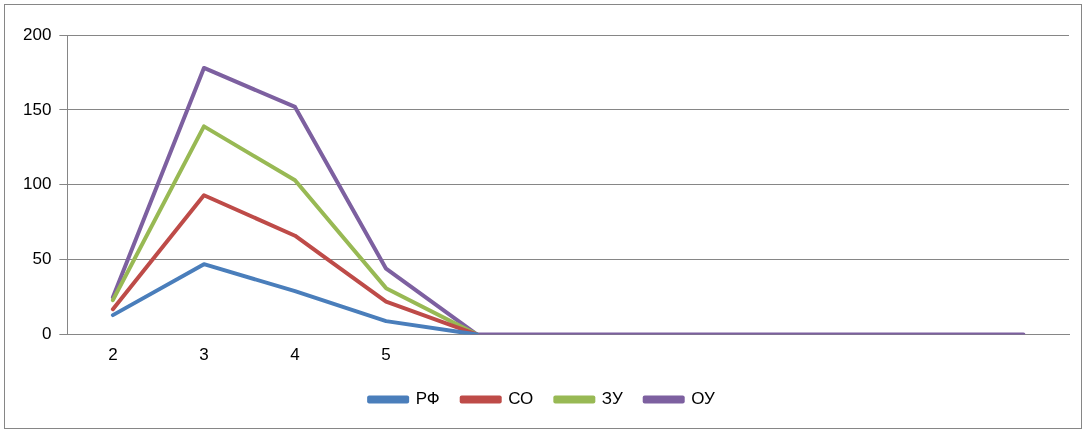 This screenshot has height=435, width=1088. I want to click on y-tick-label: 100, so click(37, 184).